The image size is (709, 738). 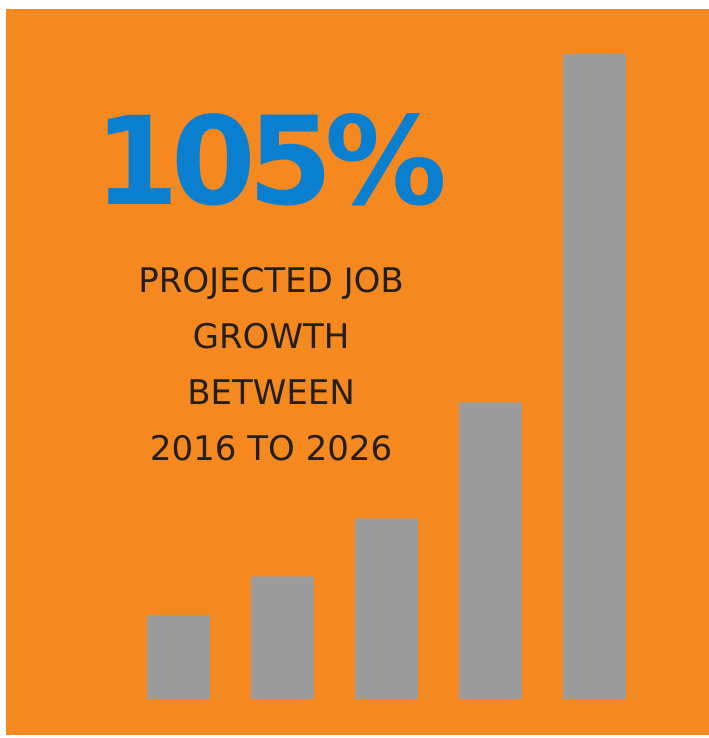 What do you see at coordinates (271, 281) in the screenshot?
I see `caption-line-1: PROJECTED JOB` at bounding box center [271, 281].